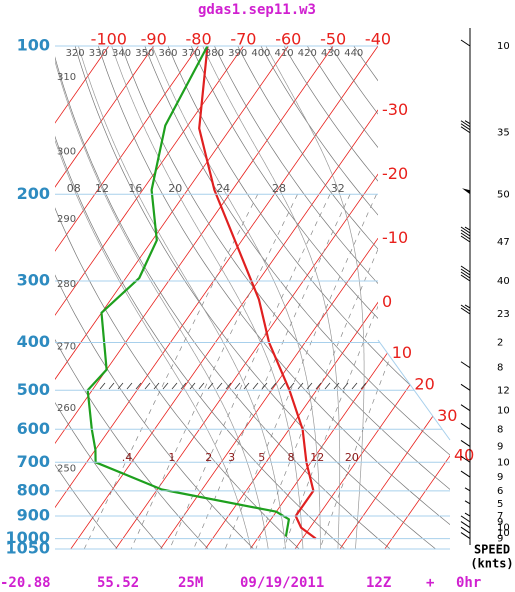  Describe the element at coordinates (33, 280) in the screenshot. I see `y-tick-label: 300` at that location.